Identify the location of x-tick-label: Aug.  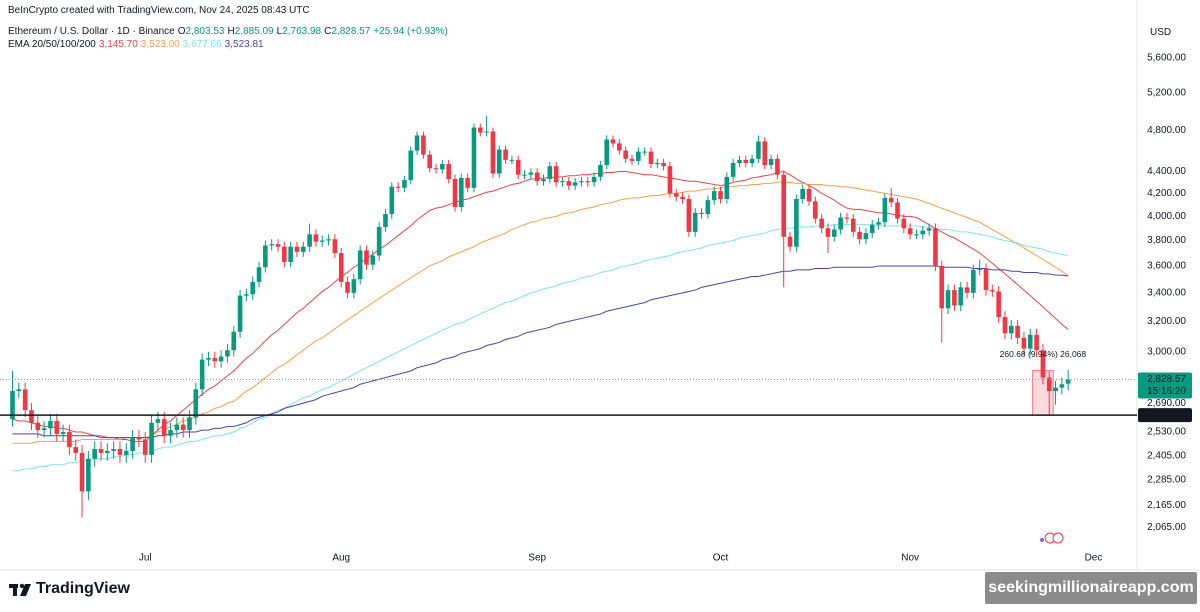
(341, 558).